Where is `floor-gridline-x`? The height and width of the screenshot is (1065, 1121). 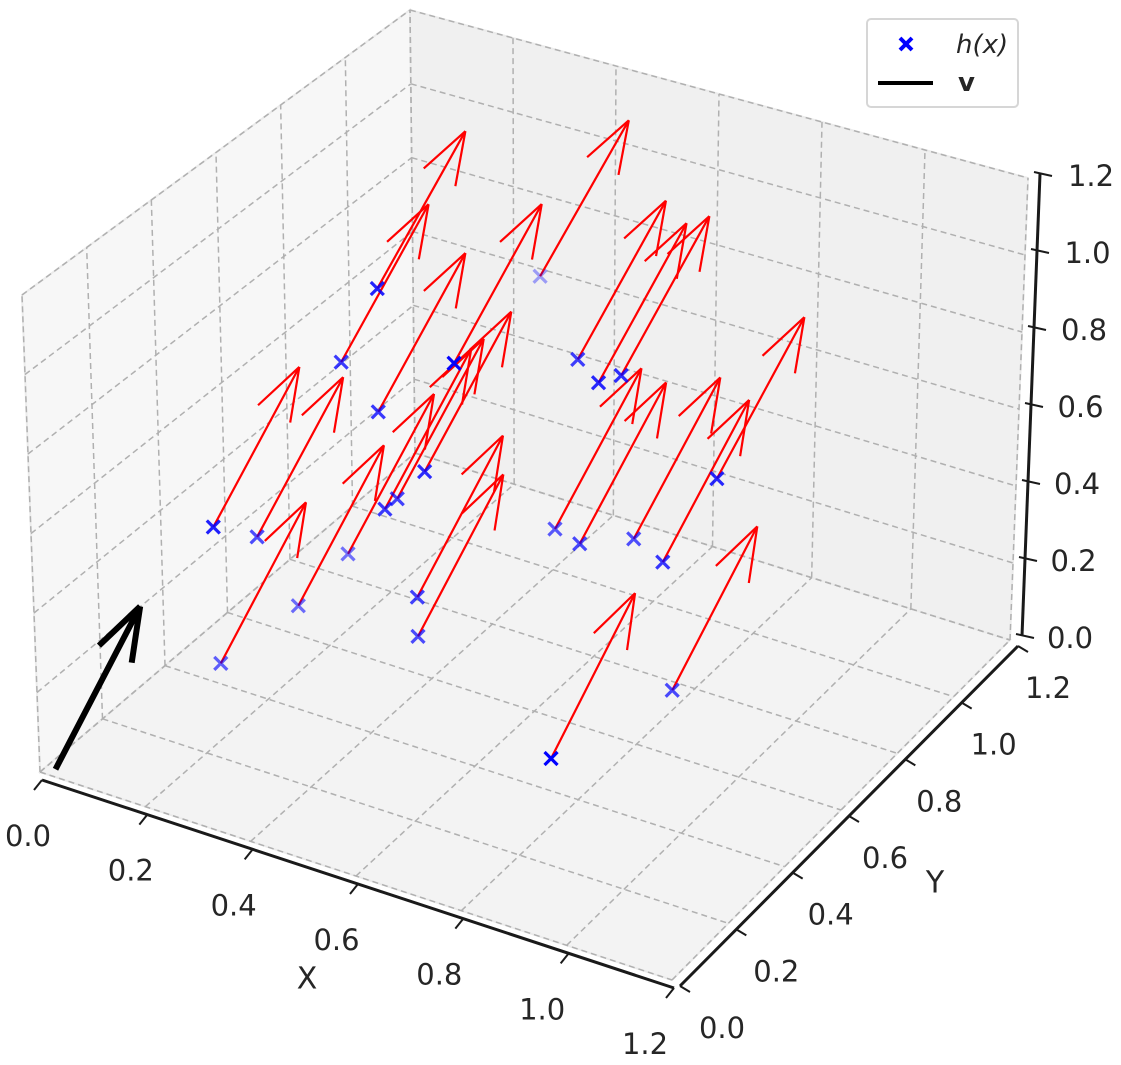
floor-gridline-x is located at coordinates (329, 645).